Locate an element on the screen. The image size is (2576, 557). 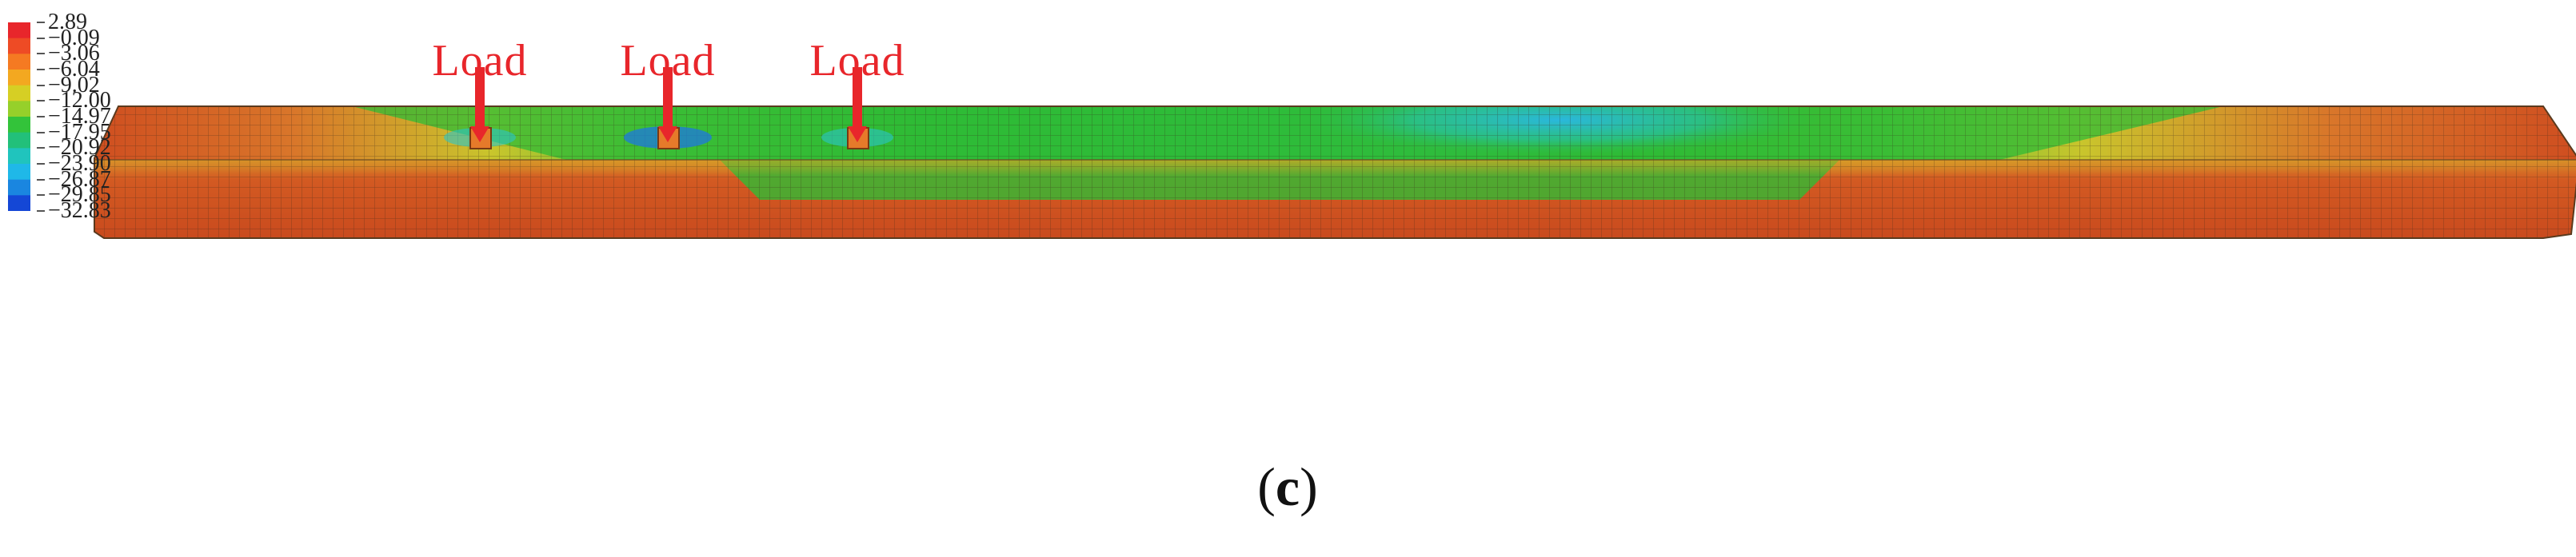
color-scale-value: −32.83 is located at coordinates (79, 211).